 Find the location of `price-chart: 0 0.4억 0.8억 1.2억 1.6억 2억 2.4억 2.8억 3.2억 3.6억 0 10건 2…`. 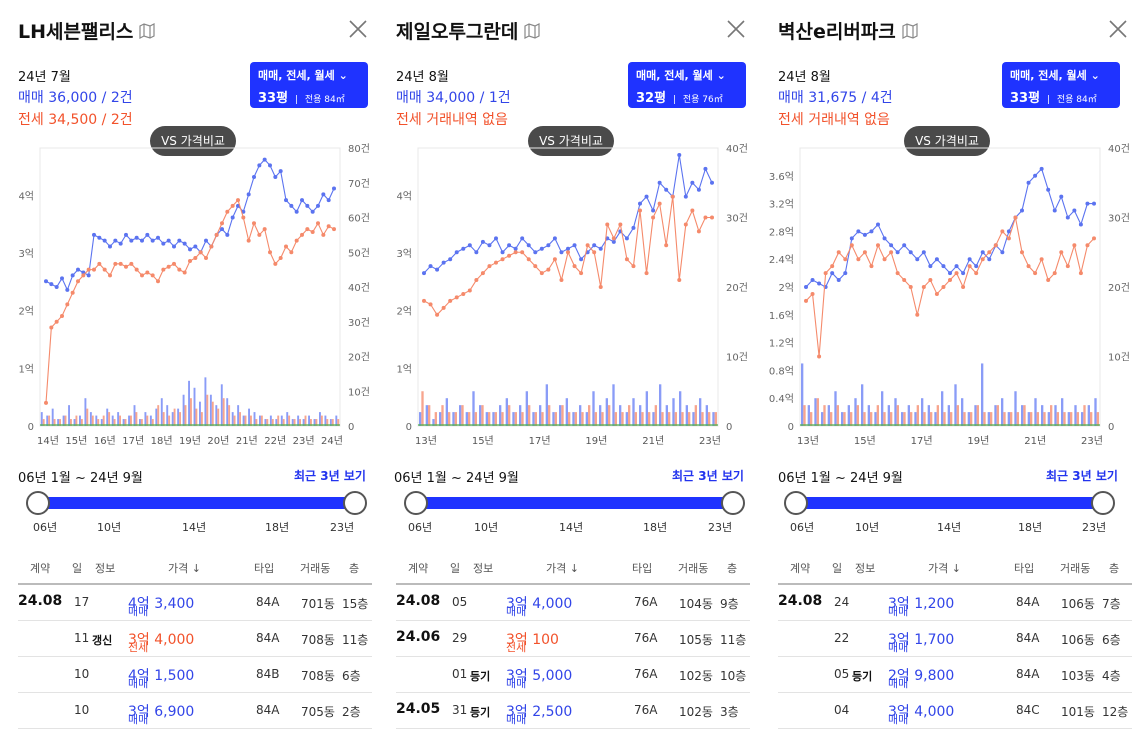

price-chart: 0 0.4억 0.8억 1.2억 1.6억 2억 2.4억 2.8억 3.2억 3.6억 0 10건 2… is located at coordinates (947, 300).